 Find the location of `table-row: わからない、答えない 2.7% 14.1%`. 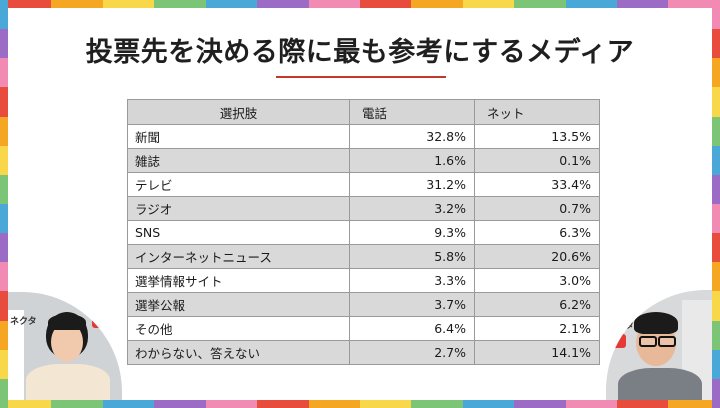

table-row: わからない、答えない 2.7% 14.1% is located at coordinates (363, 352).